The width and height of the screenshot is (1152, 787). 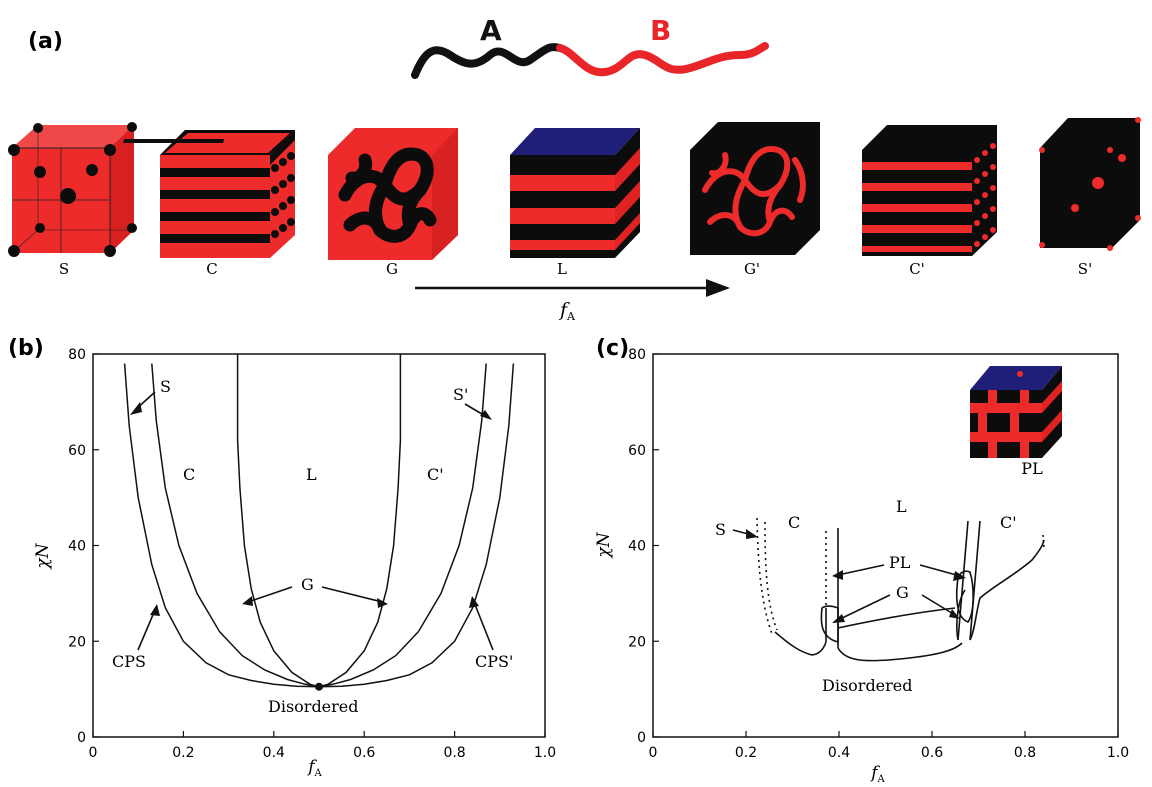 I want to click on plot-b-ylabel: χN, so click(x=43, y=555).